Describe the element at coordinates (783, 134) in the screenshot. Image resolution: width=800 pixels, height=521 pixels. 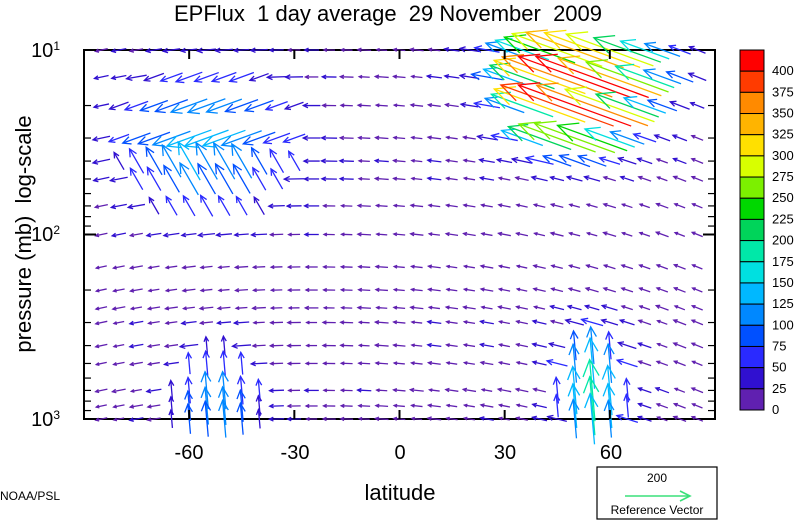
I see `colorbar-label: 325` at that location.